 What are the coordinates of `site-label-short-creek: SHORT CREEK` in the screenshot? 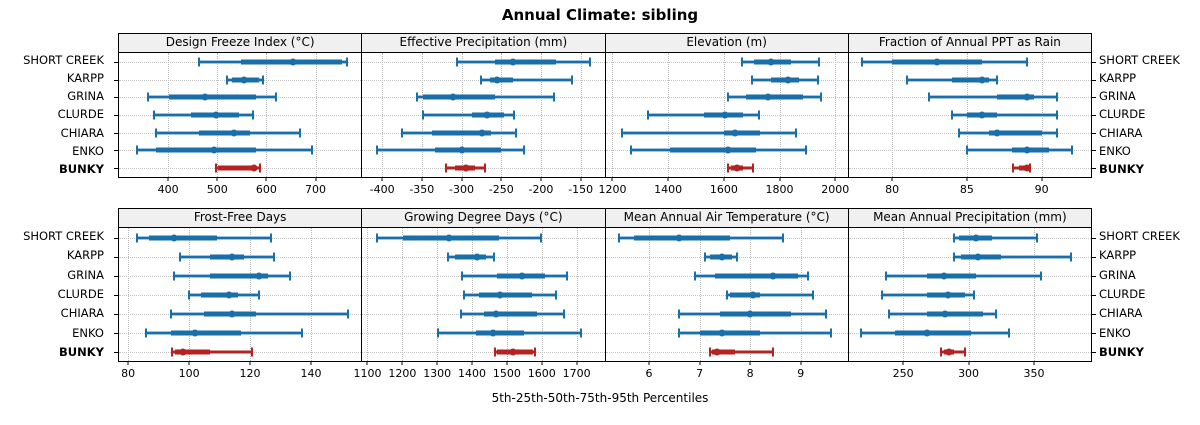 It's located at (63, 235).